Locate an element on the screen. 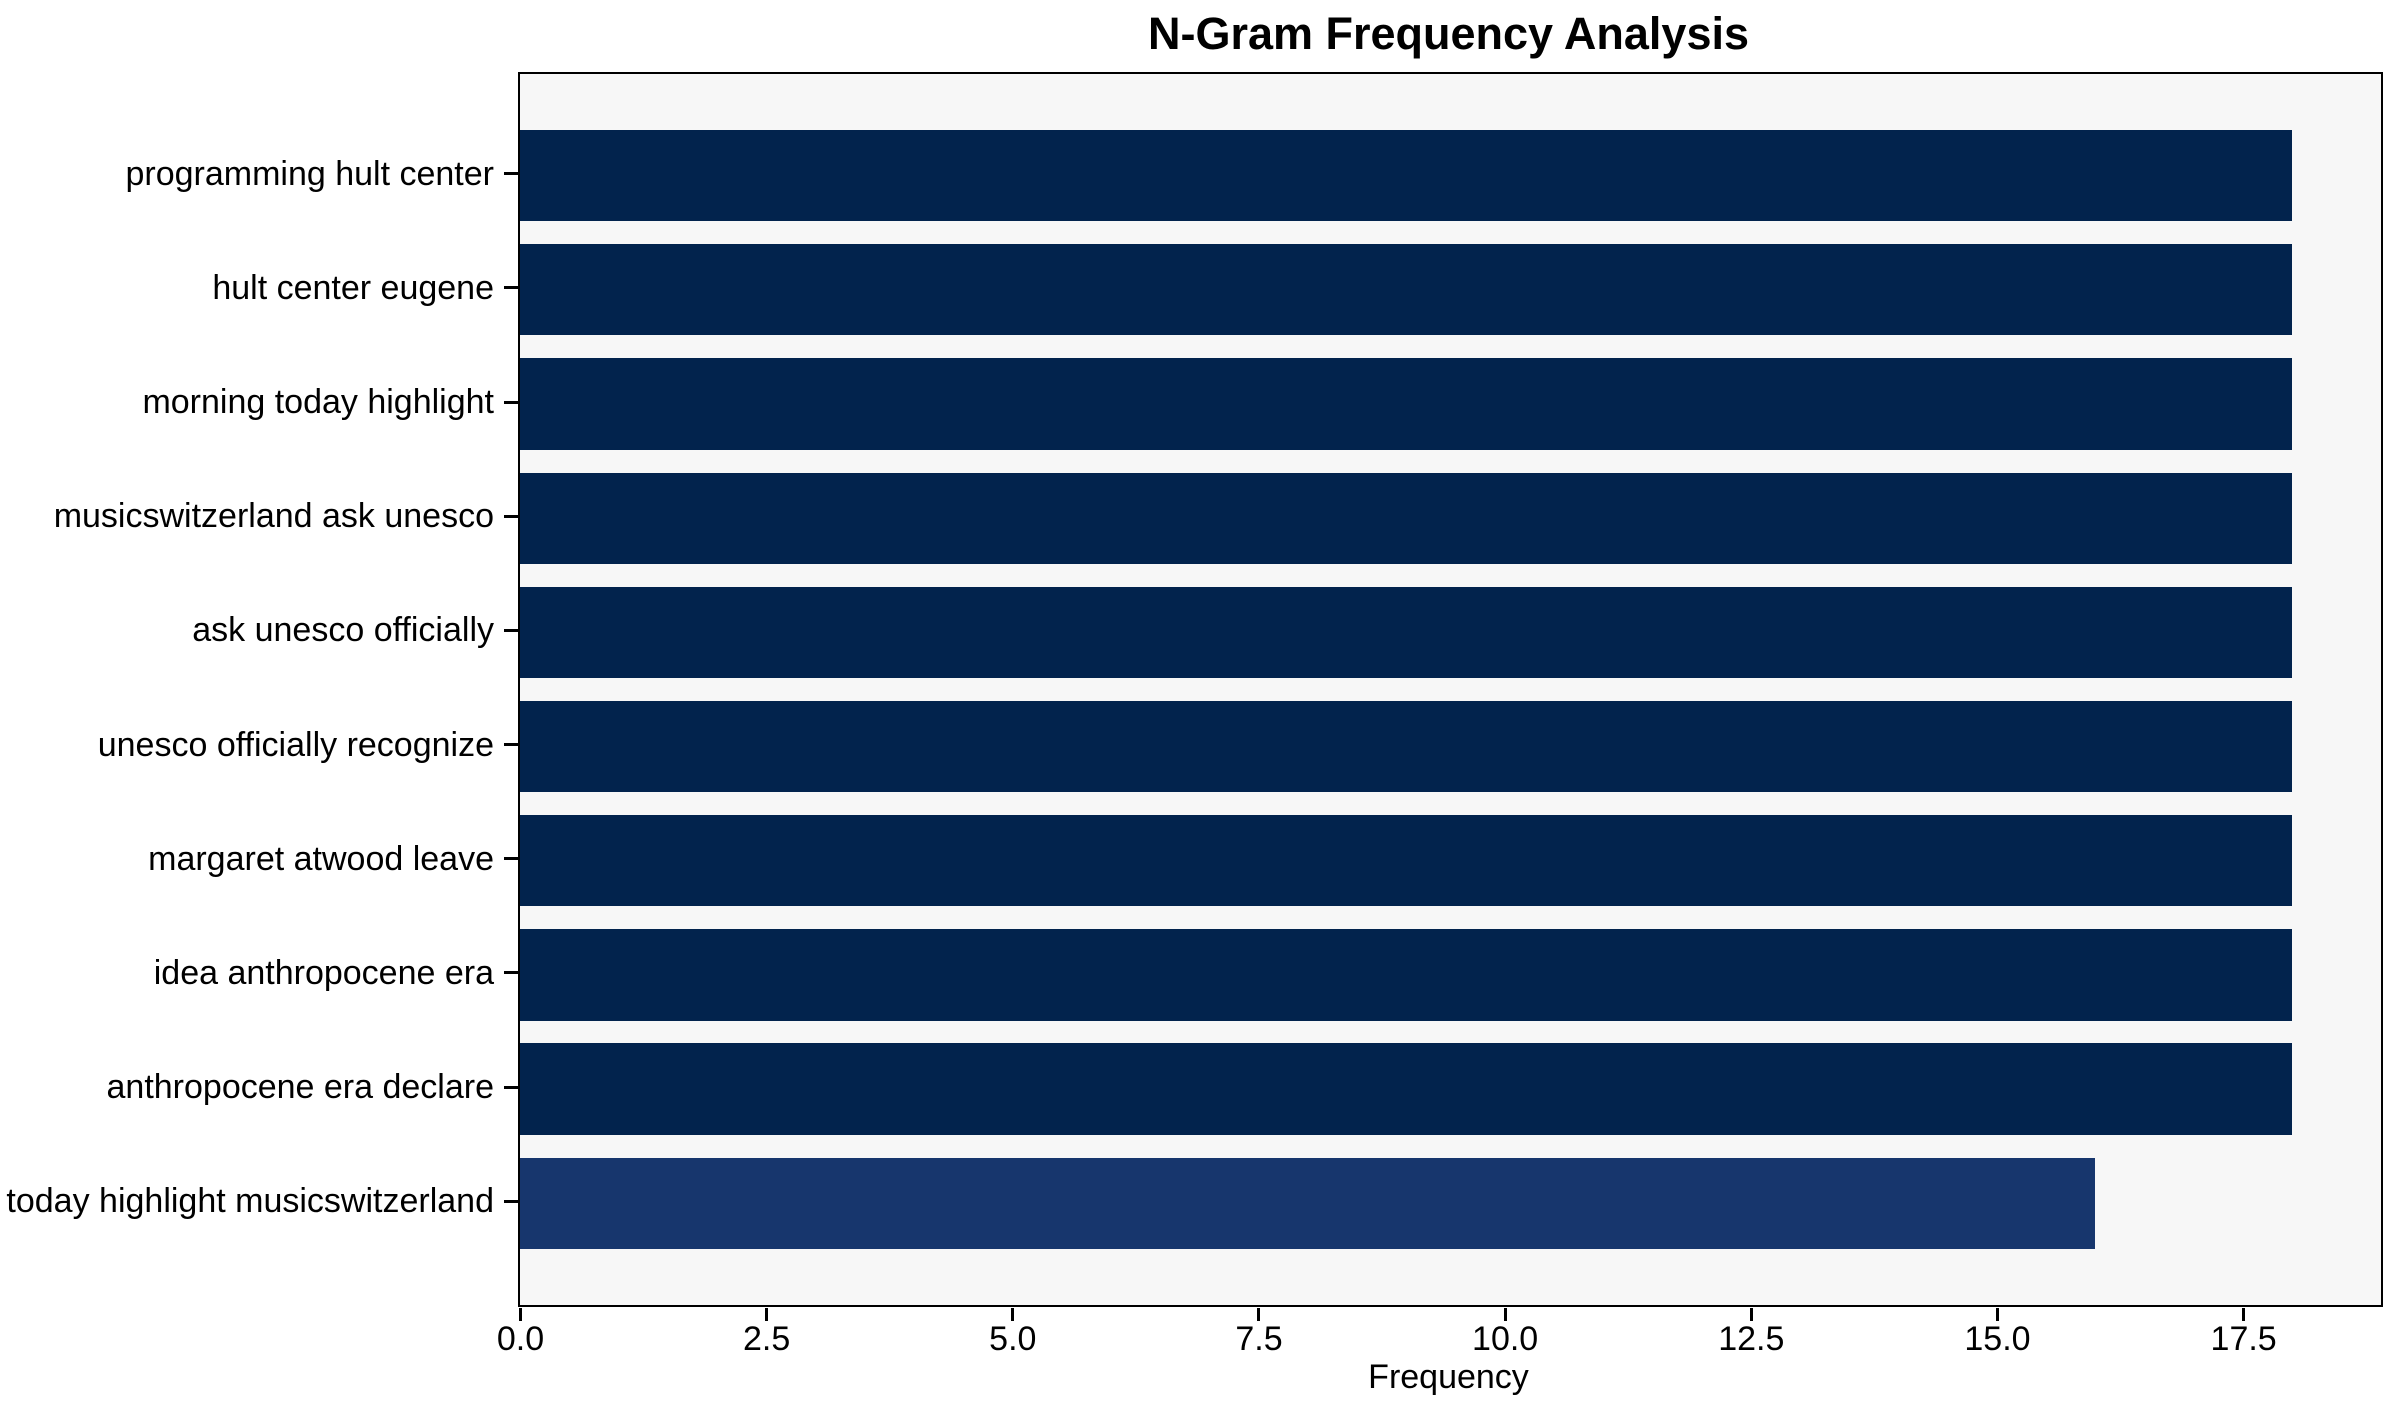  y-tick-label: idea anthropocene era is located at coordinates (323, 972).